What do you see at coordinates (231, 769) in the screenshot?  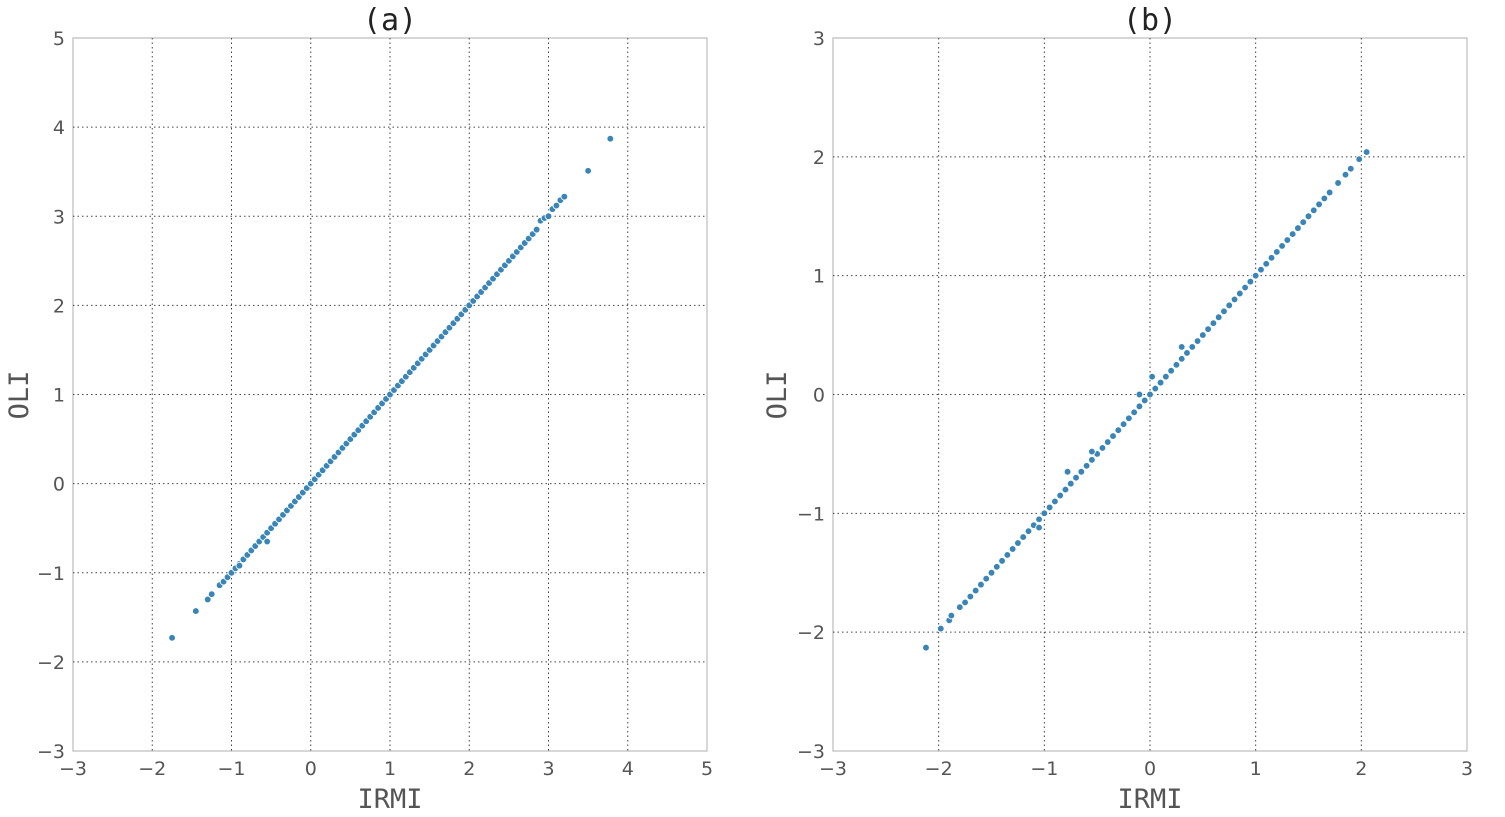 I see `panel-a-x-tick-label-2: −1` at bounding box center [231, 769].